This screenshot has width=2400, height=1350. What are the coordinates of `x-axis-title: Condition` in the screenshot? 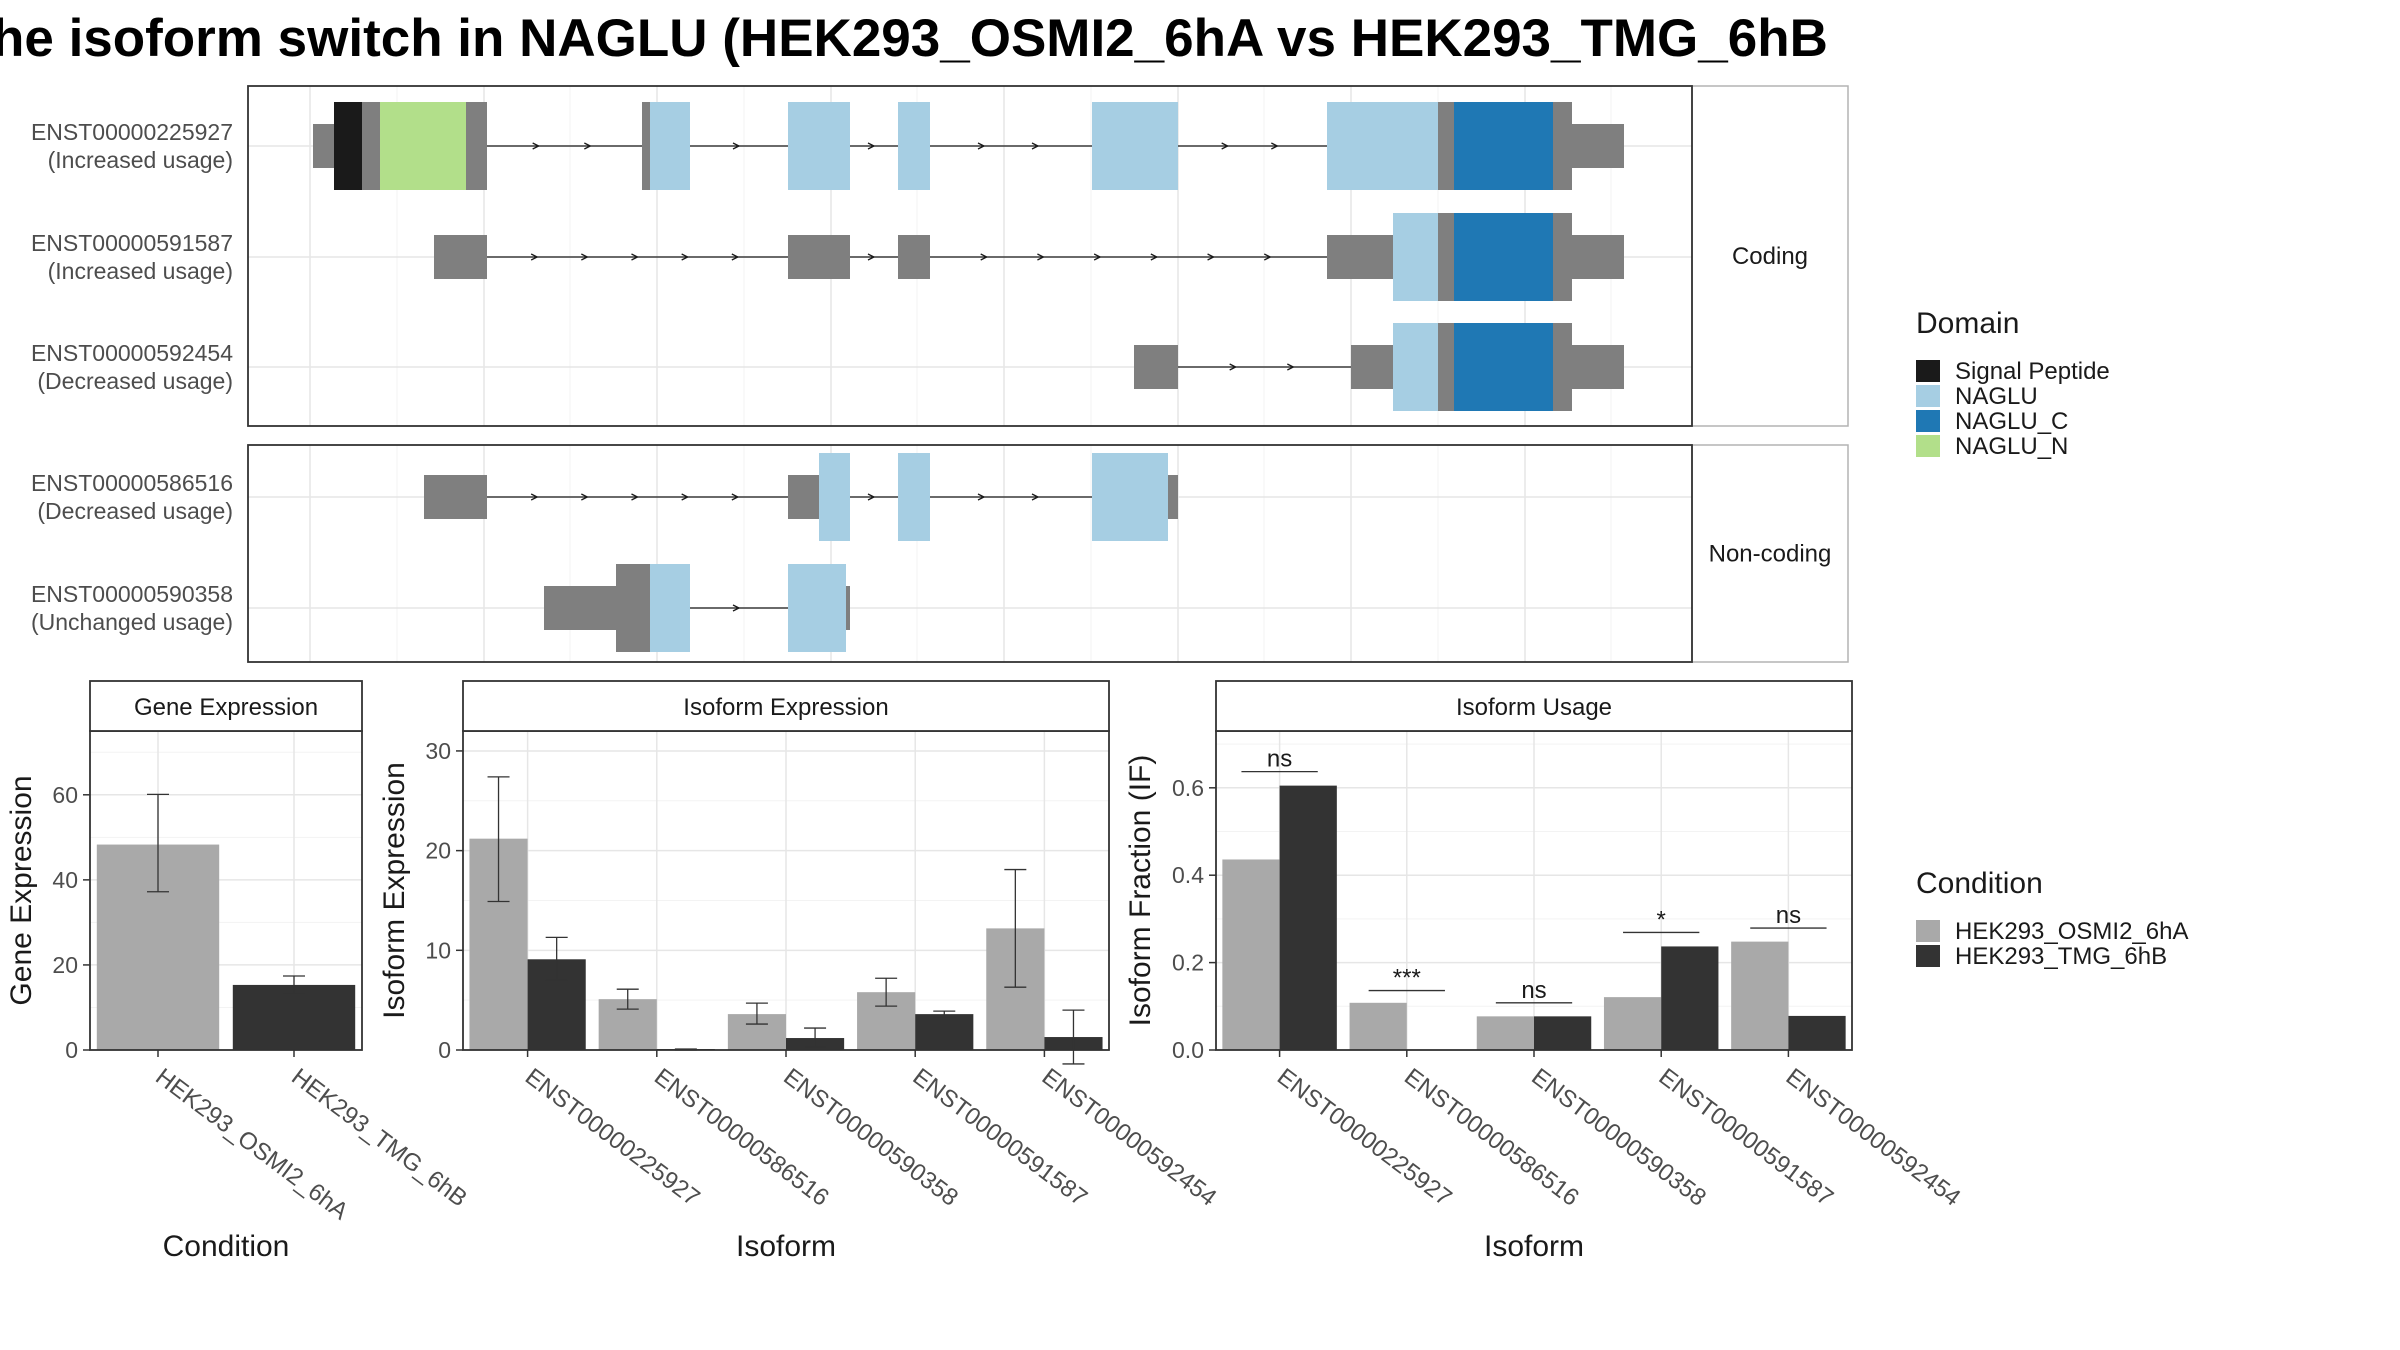 It's located at (226, 1246).